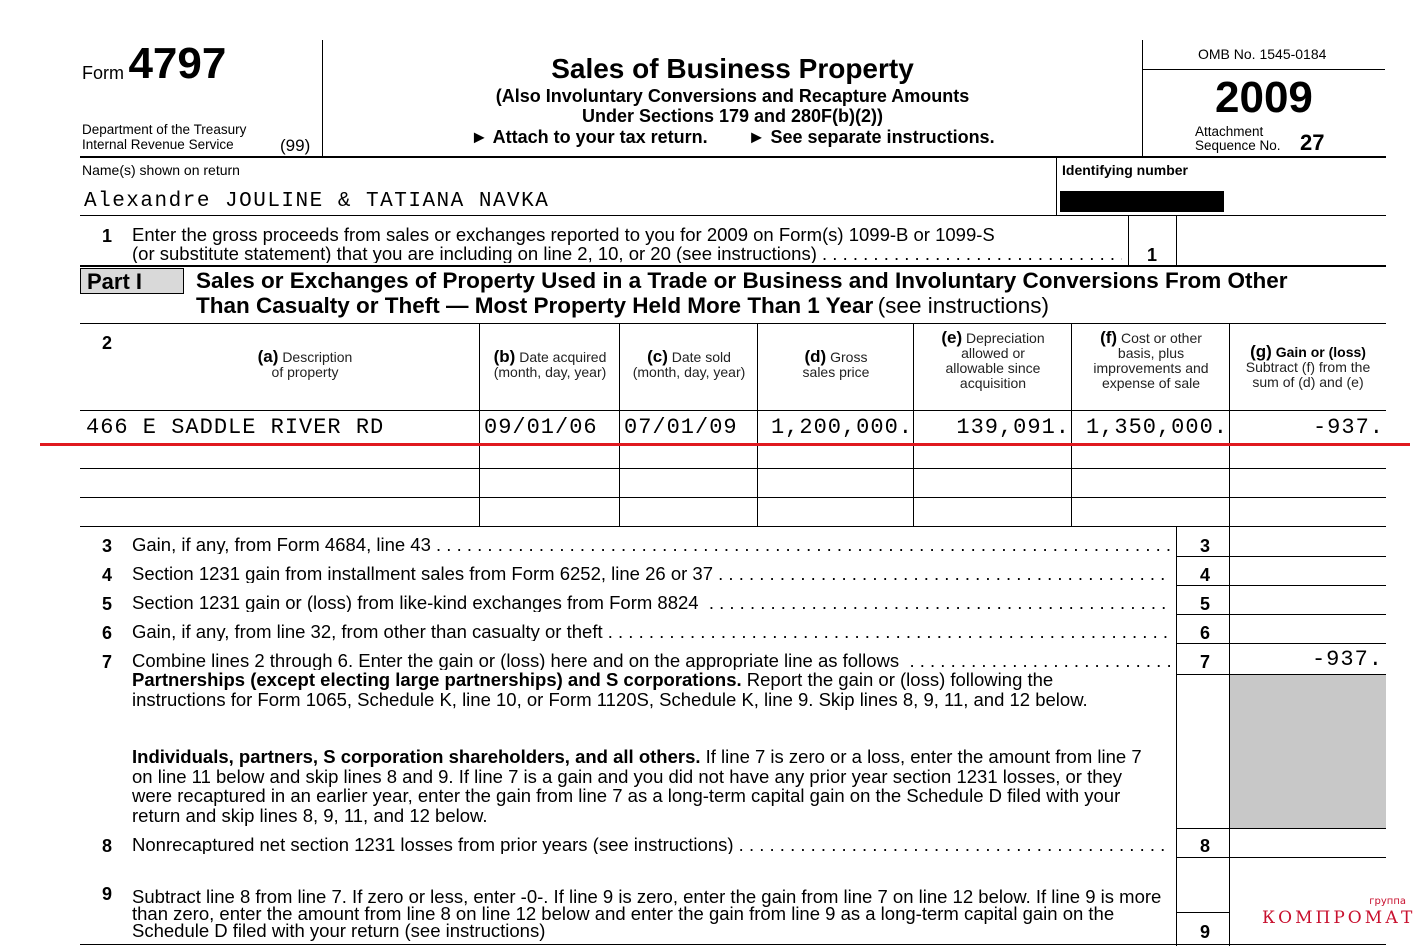 The image size is (1422, 946). I want to click on see-instructions: See separate instructions., so click(882, 137).